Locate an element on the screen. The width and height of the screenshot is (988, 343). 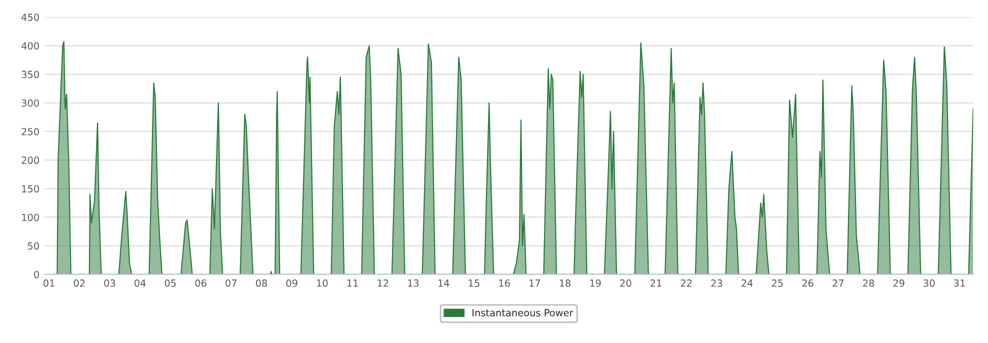
x-tick-label: 16 is located at coordinates (504, 283).